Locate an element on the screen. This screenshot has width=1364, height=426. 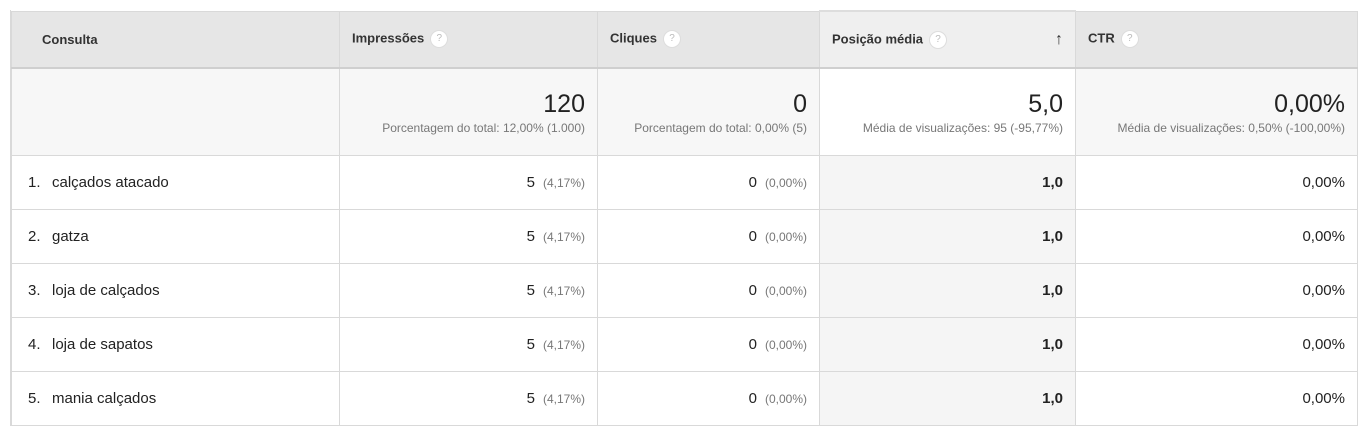
summary-subtext: Média de visualizações: 0,50% (-100,00%) is located at coordinates (1231, 128).